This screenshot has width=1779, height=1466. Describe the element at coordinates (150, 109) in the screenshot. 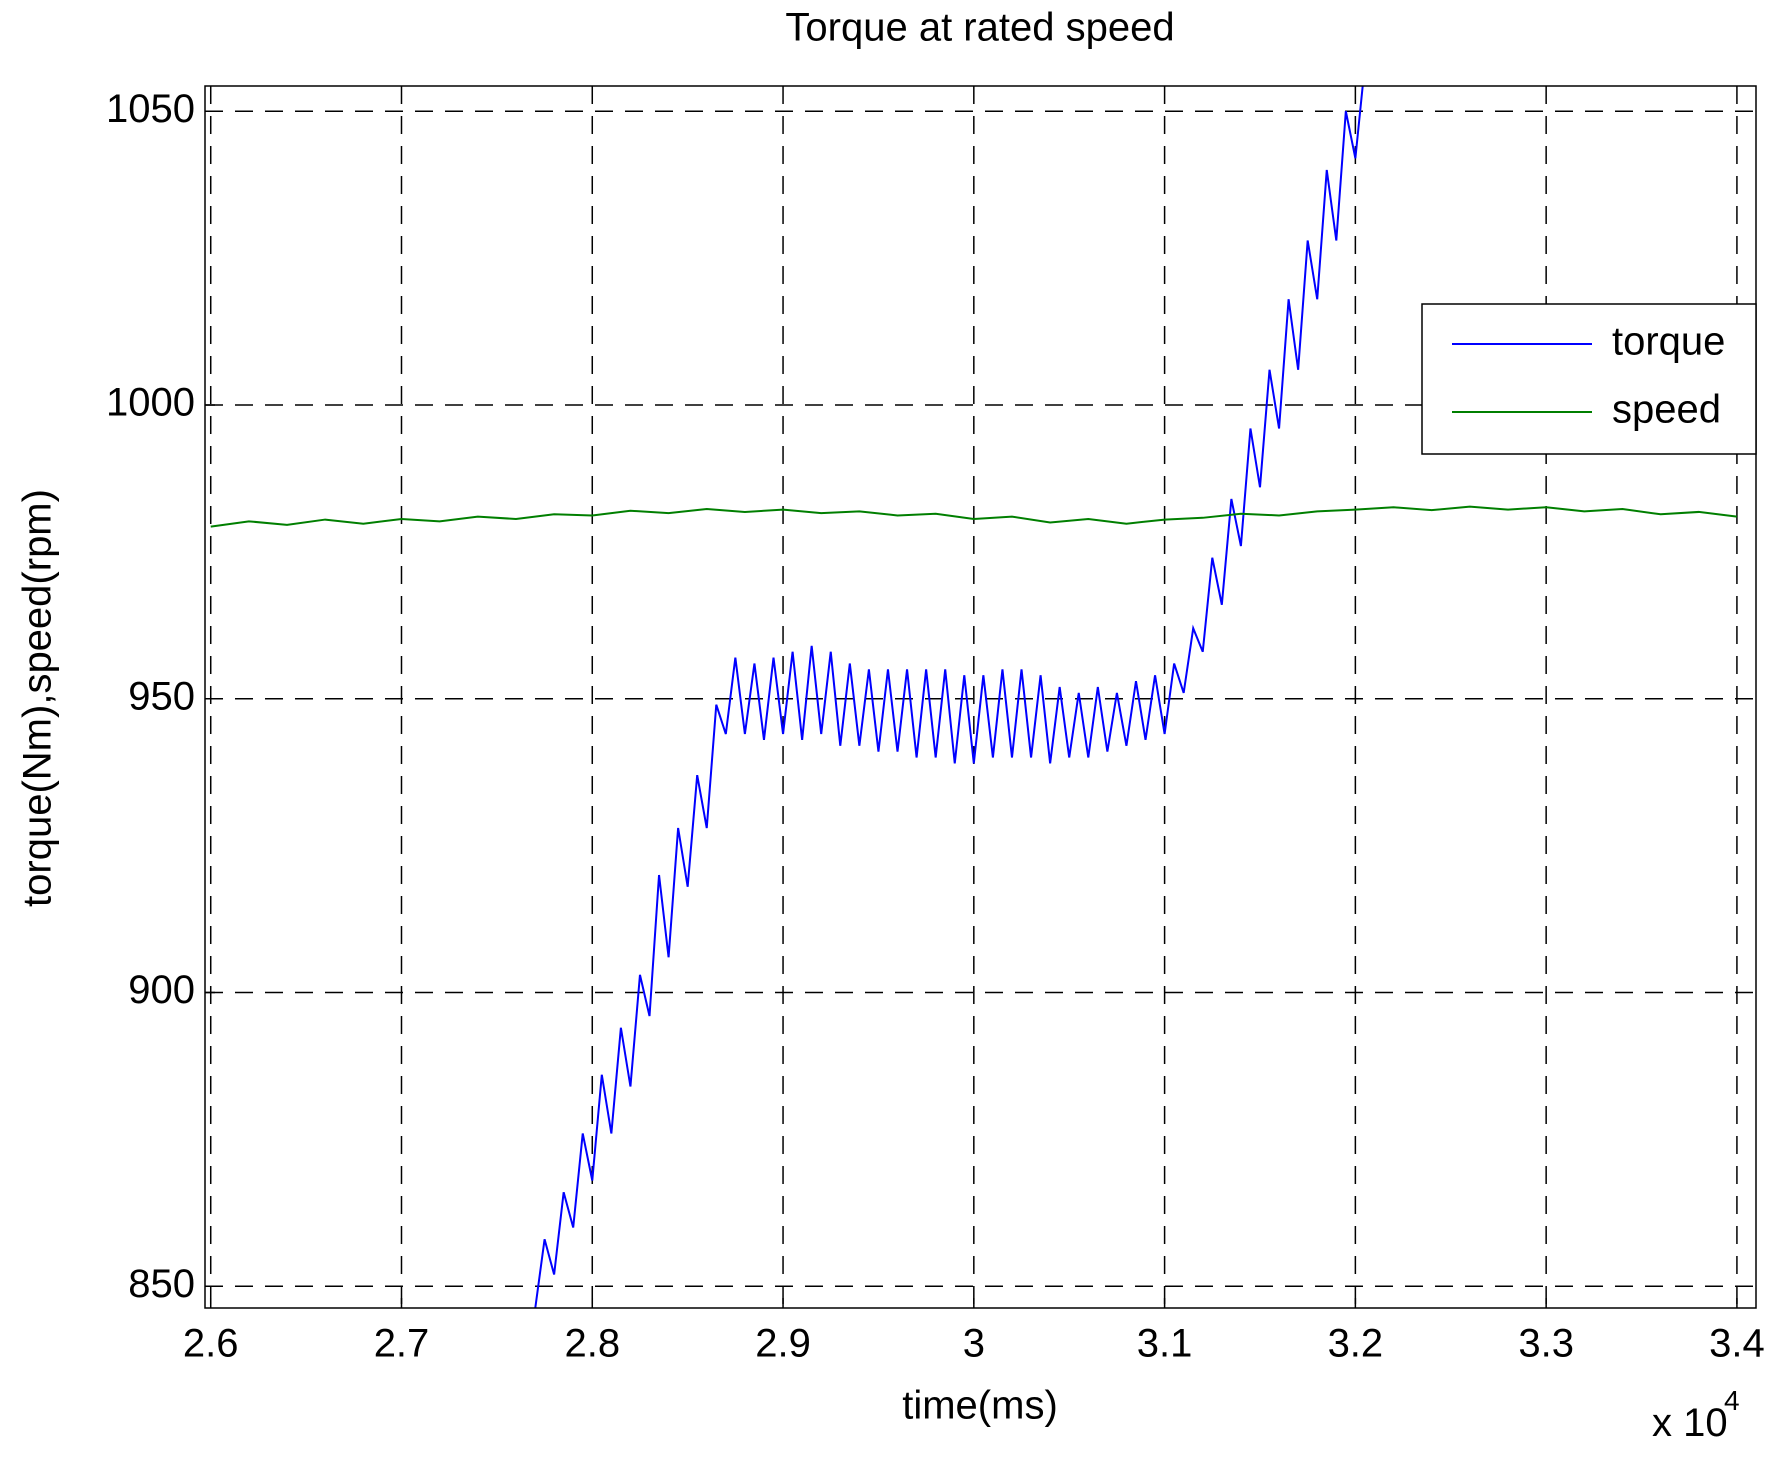

I see `y-tick-label: 1050` at that location.